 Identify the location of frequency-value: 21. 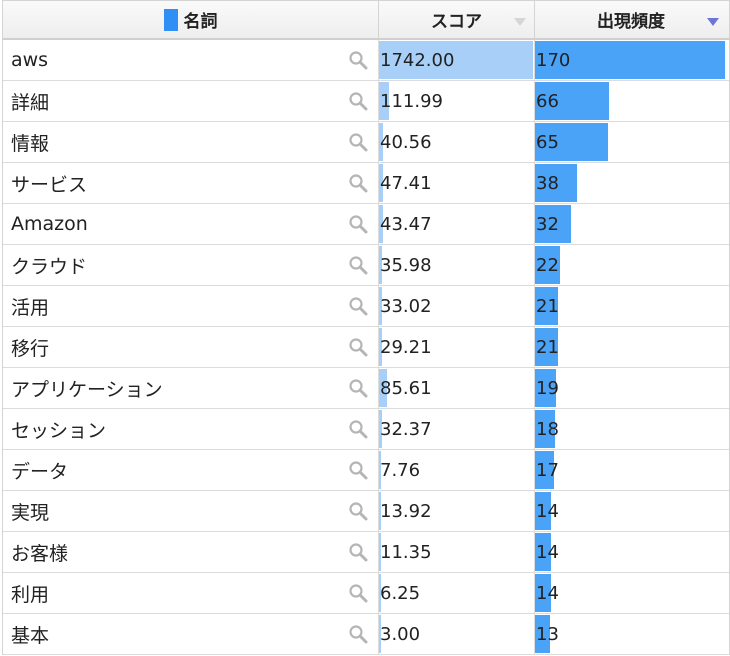
(547, 347).